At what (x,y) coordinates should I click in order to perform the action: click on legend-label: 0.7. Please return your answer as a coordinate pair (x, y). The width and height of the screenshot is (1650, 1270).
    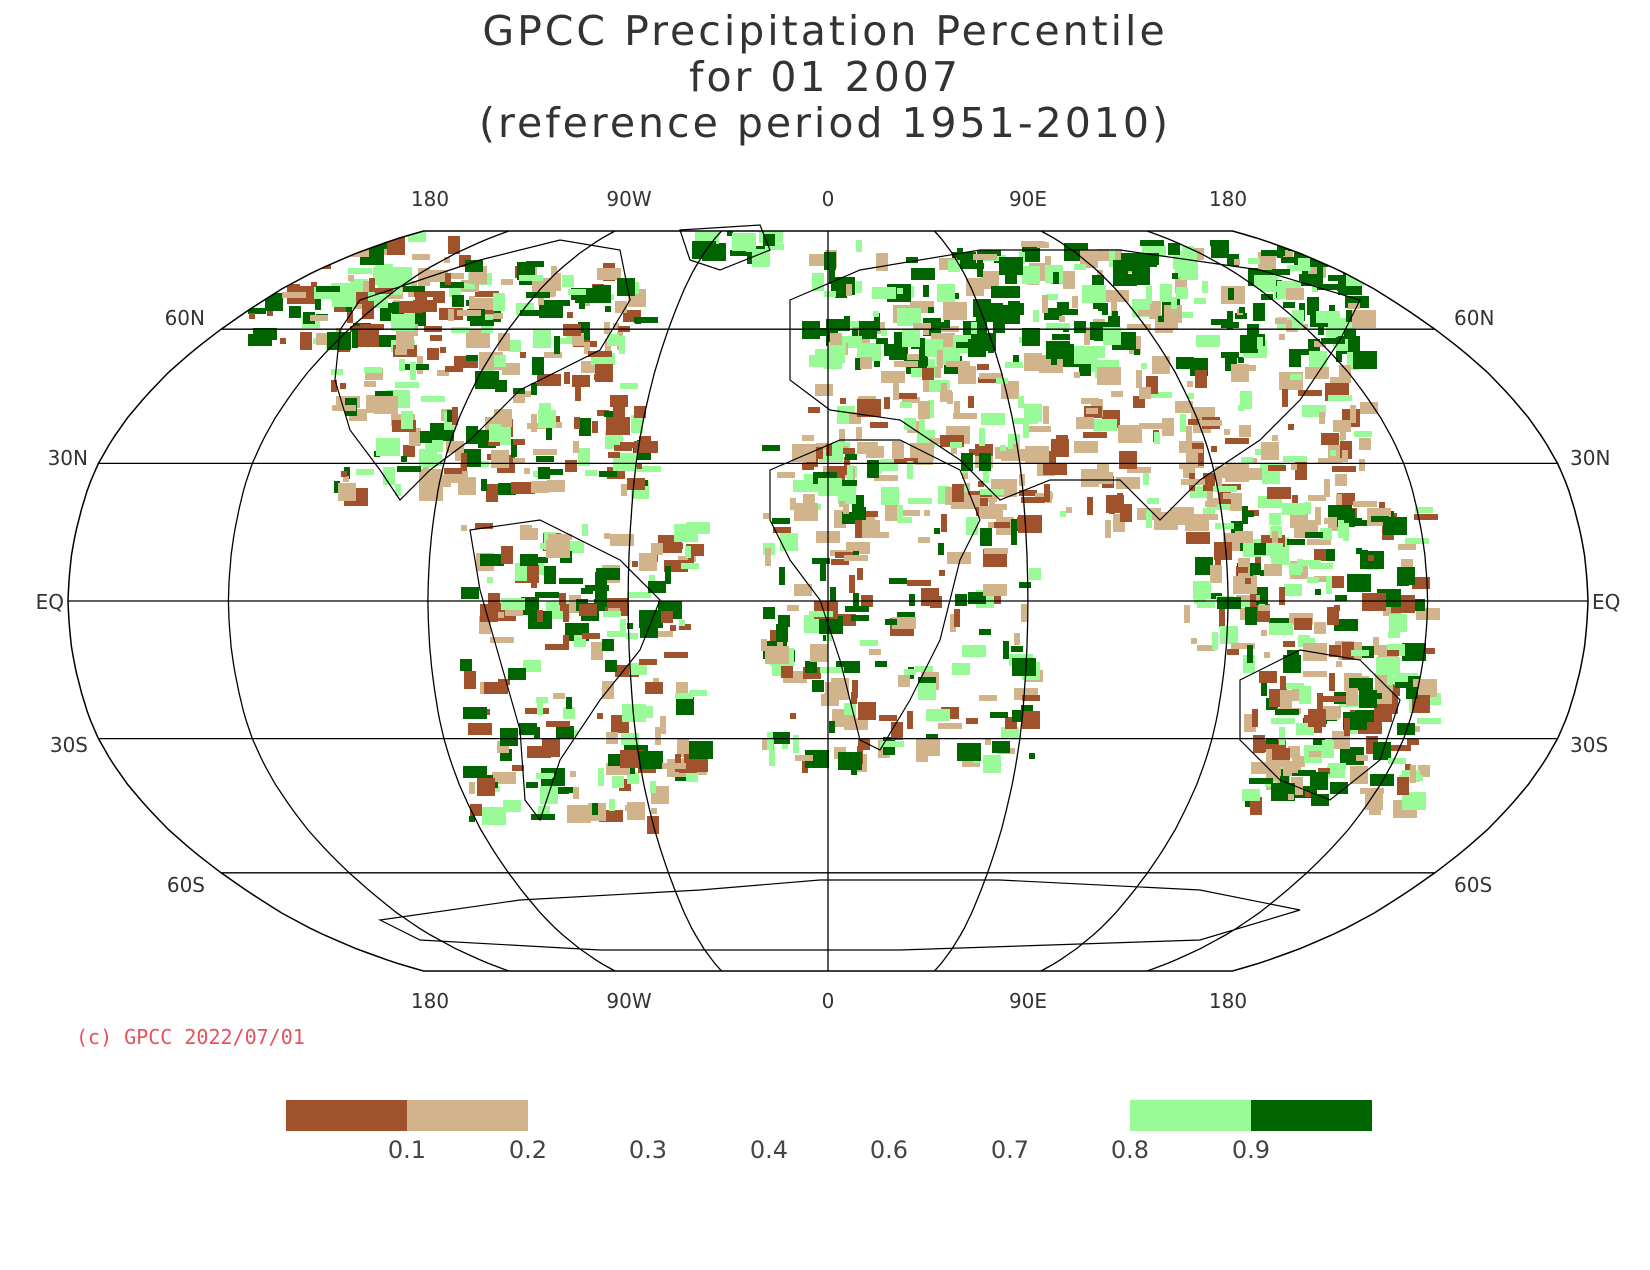
    Looking at the image, I should click on (1010, 1150).